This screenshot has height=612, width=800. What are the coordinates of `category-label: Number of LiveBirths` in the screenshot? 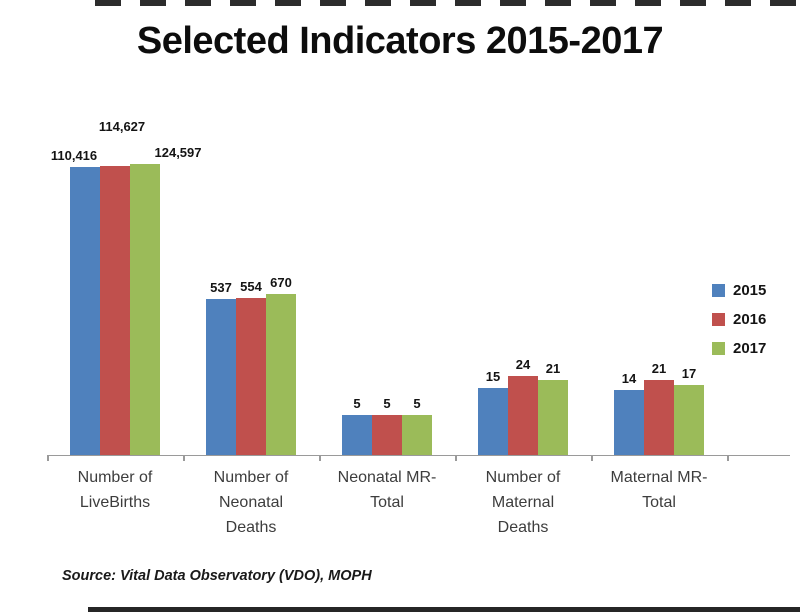 It's located at (115, 490).